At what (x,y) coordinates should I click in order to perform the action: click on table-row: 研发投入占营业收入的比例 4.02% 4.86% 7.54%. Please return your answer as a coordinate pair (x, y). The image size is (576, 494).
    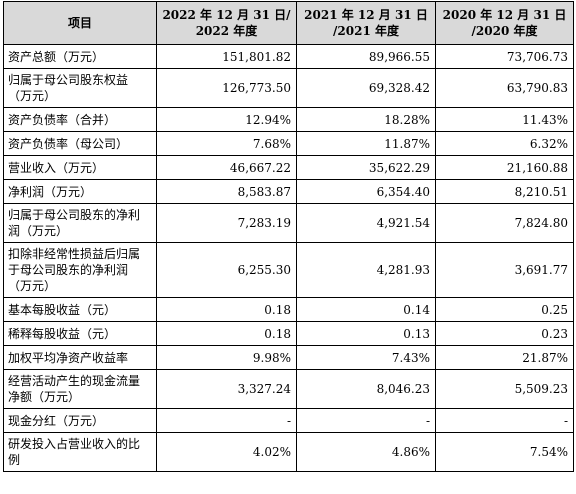
    Looking at the image, I should click on (288, 452).